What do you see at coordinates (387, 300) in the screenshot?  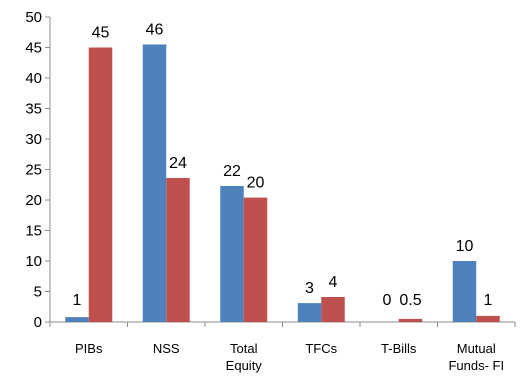 I see `data-label: 0` at bounding box center [387, 300].